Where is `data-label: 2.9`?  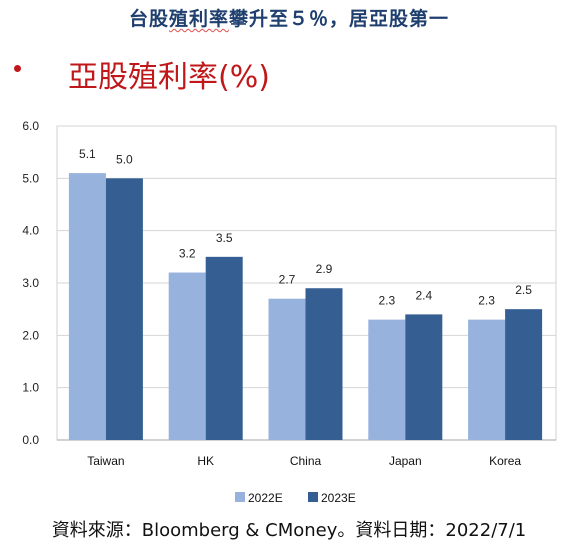
data-label: 2.9 is located at coordinates (324, 269).